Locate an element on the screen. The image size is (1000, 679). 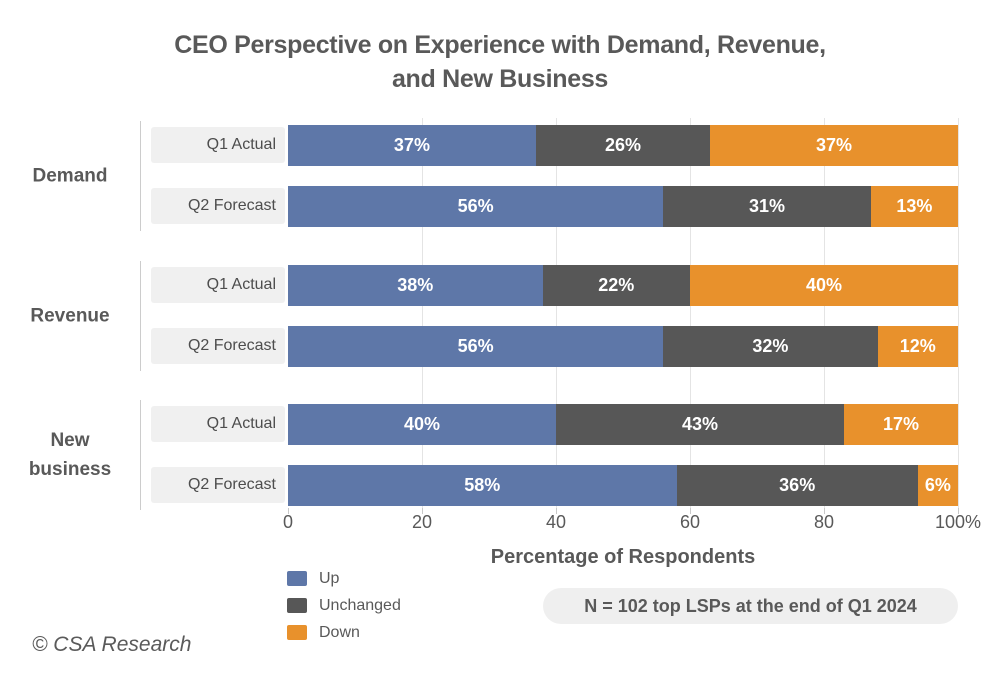
bar-value-label: 26% is located at coordinates (622, 145).